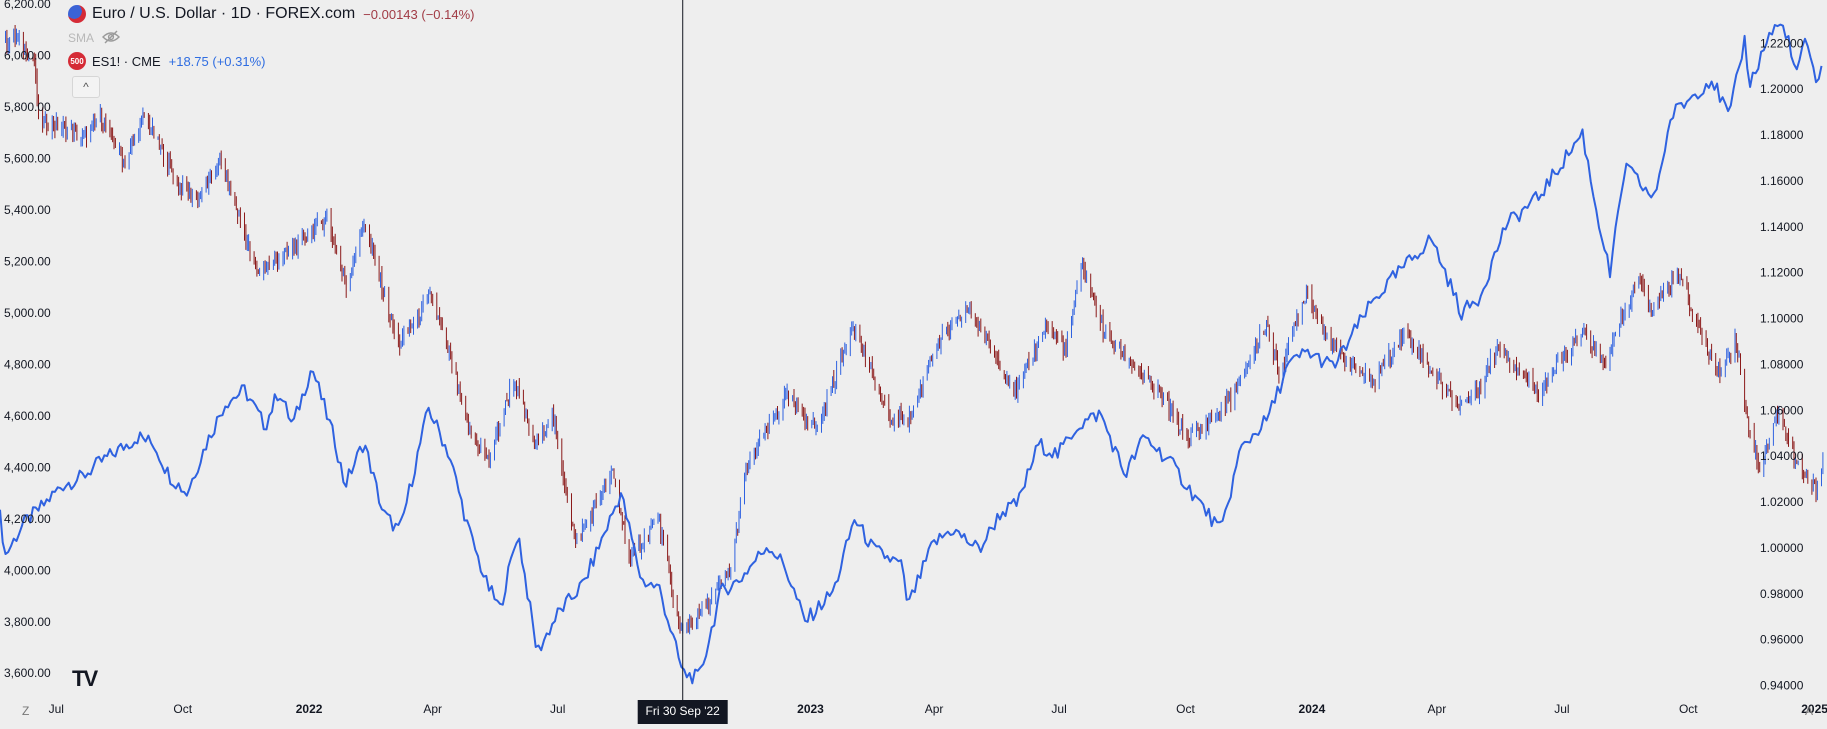  What do you see at coordinates (27, 673) in the screenshot?
I see `left-axis-tick-label: 3,600.00` at bounding box center [27, 673].